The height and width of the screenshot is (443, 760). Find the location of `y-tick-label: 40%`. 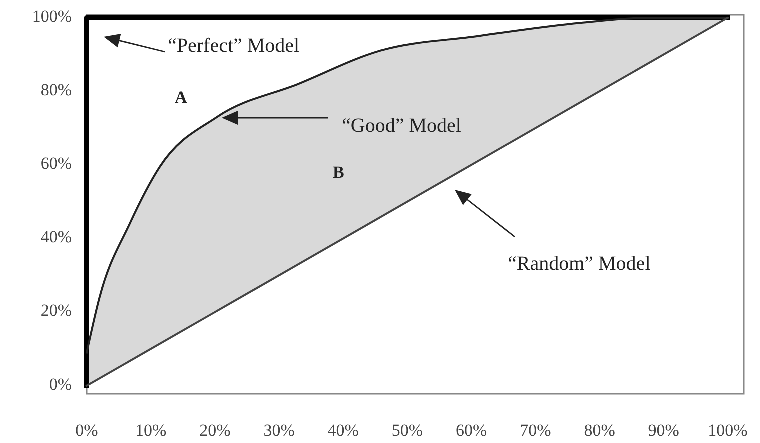

y-tick-label: 40% is located at coordinates (56, 237).